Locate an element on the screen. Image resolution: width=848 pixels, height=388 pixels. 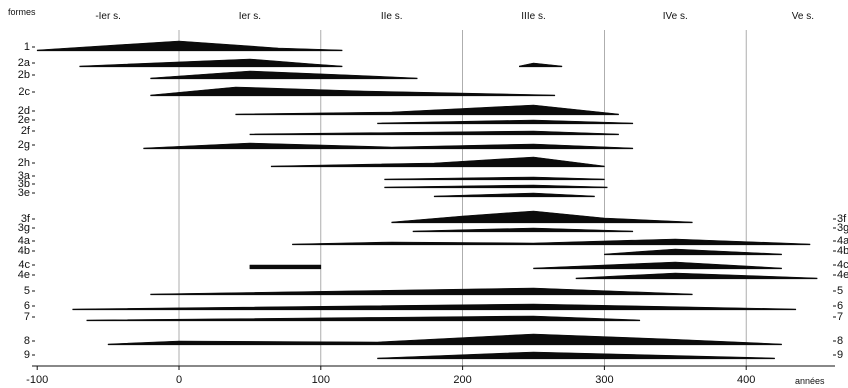
series-shape-4a is located at coordinates (551, 242).